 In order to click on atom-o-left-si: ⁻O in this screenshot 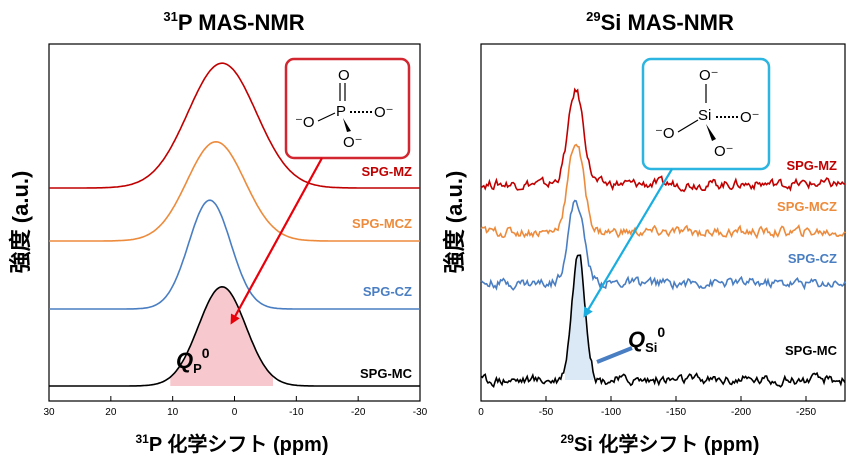, I will do `click(665, 133)`.